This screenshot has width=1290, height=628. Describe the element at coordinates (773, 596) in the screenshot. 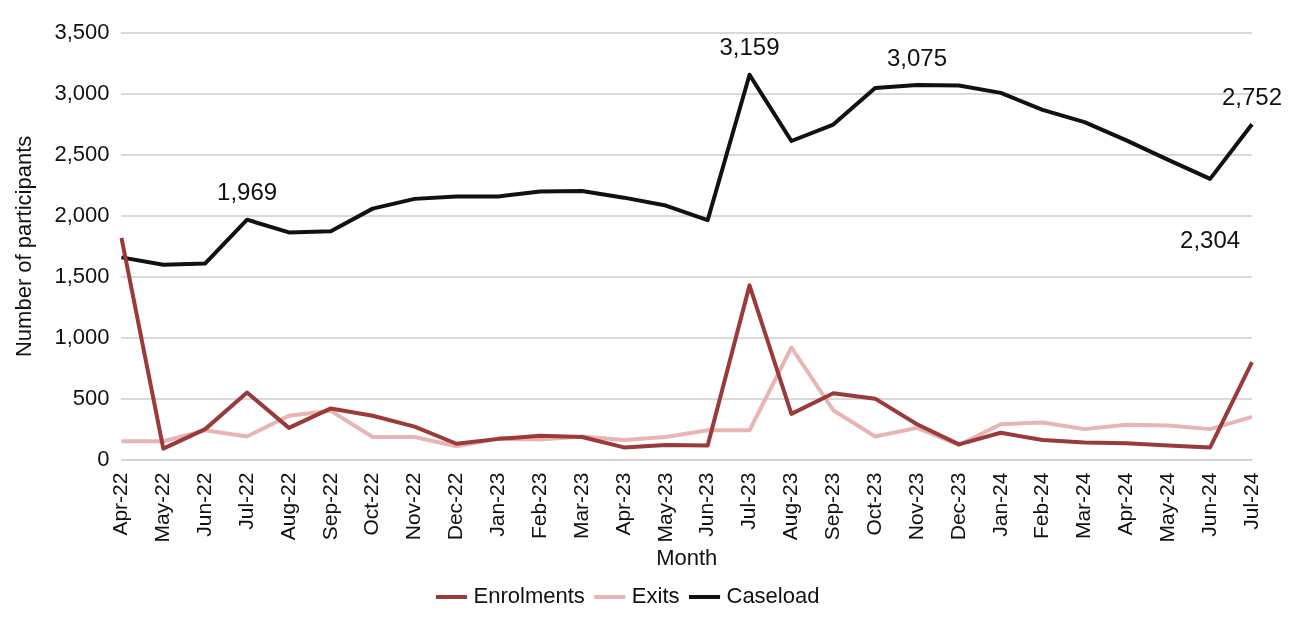

I see `legend-label: Caseload` at that location.